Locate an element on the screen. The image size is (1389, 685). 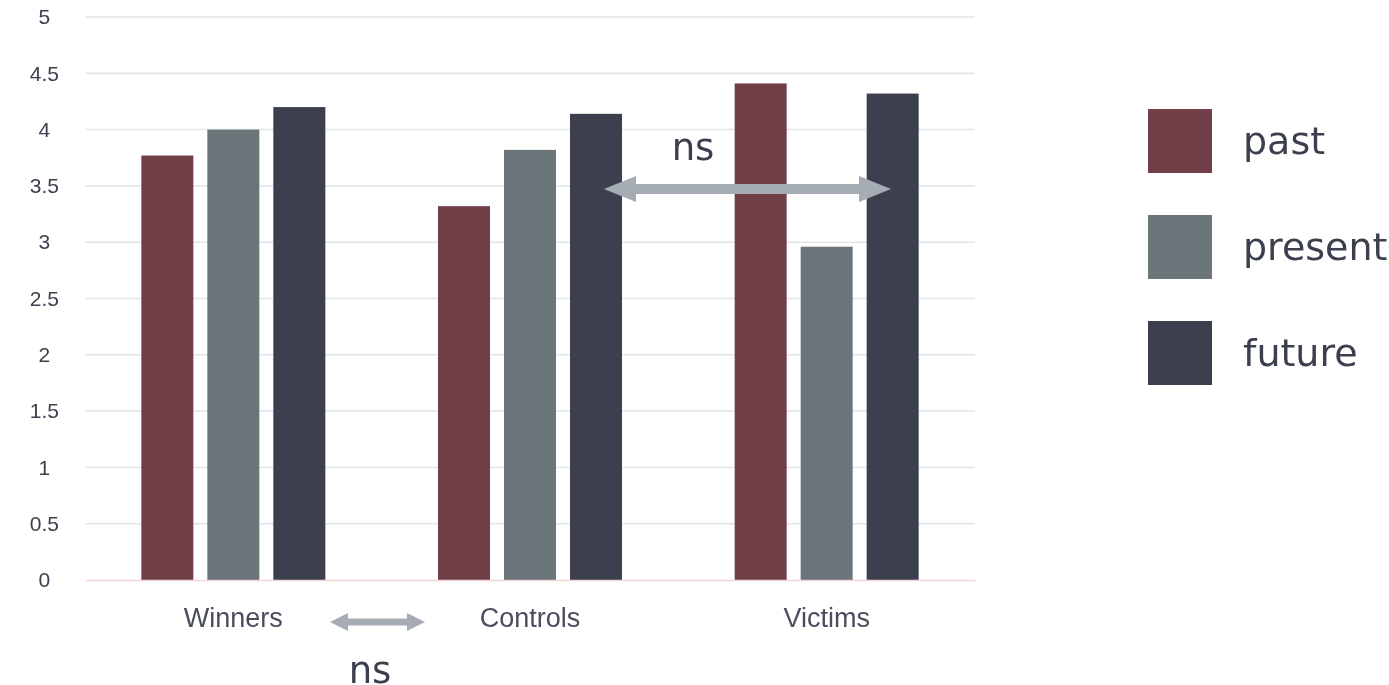
legend-label: past is located at coordinates (1284, 141).